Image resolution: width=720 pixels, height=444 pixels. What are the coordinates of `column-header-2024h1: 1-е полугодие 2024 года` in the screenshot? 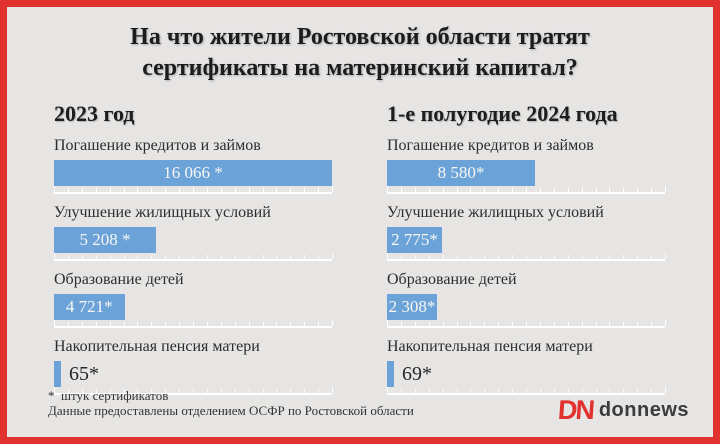 It's located at (502, 113).